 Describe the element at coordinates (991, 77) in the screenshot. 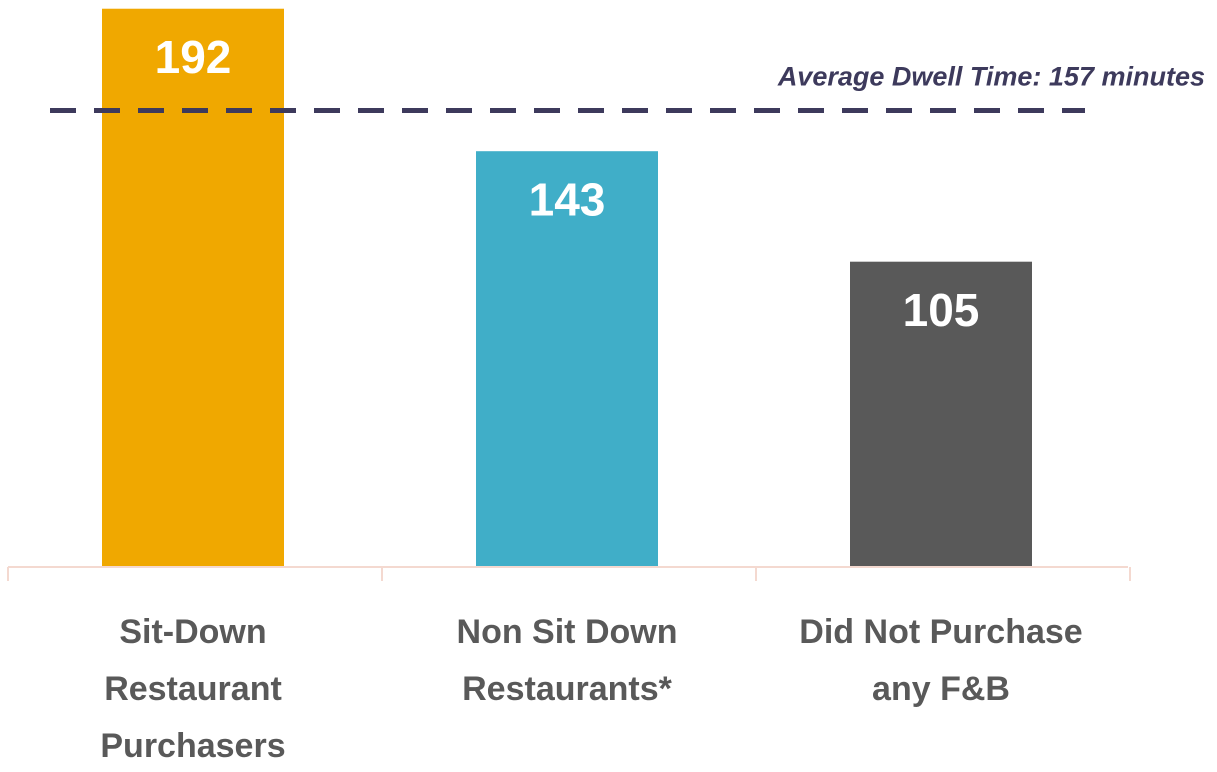

I see `reference-label: Average Dwell Time: 157 minutes` at that location.